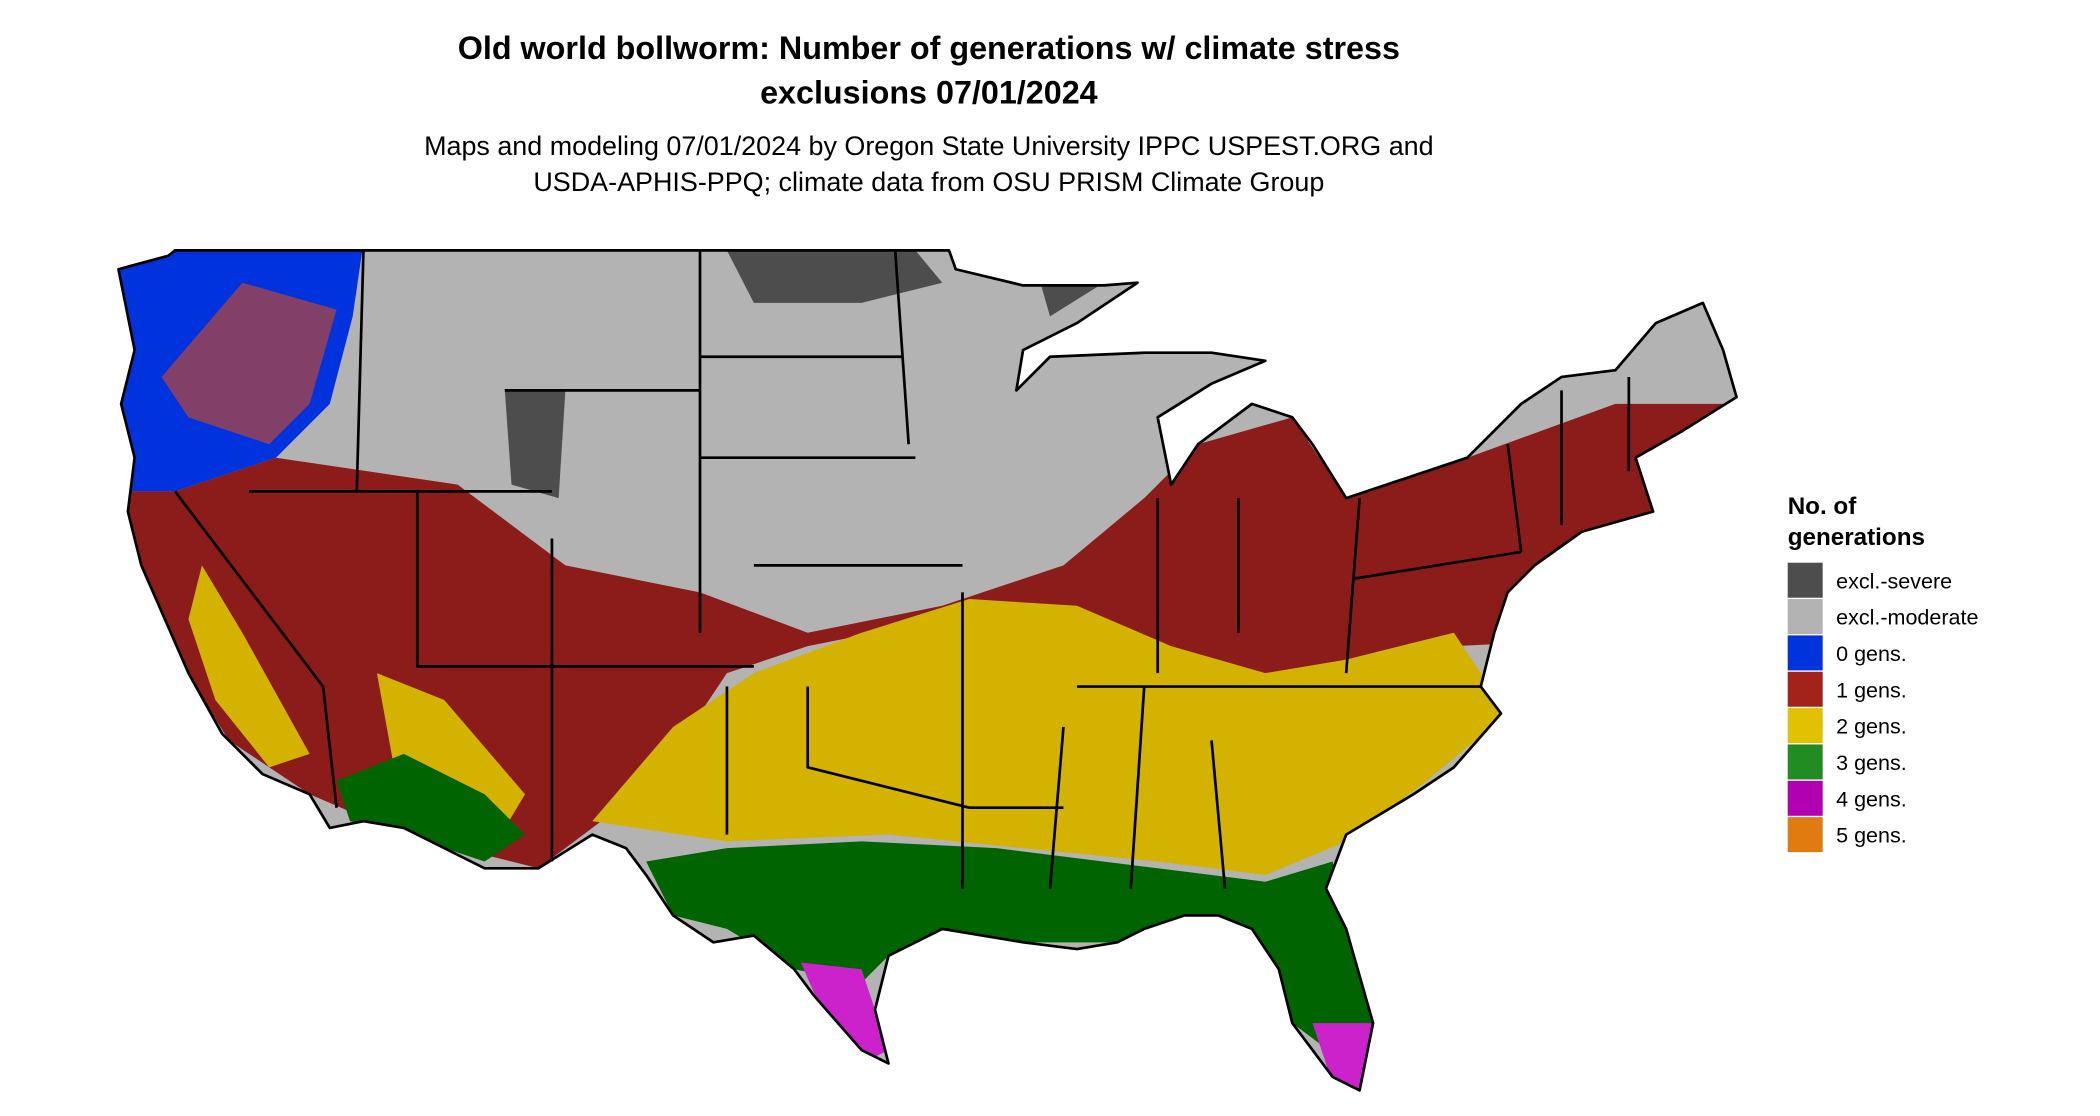  Describe the element at coordinates (1907, 618) in the screenshot. I see `legend-label: excl.-moderate` at that location.